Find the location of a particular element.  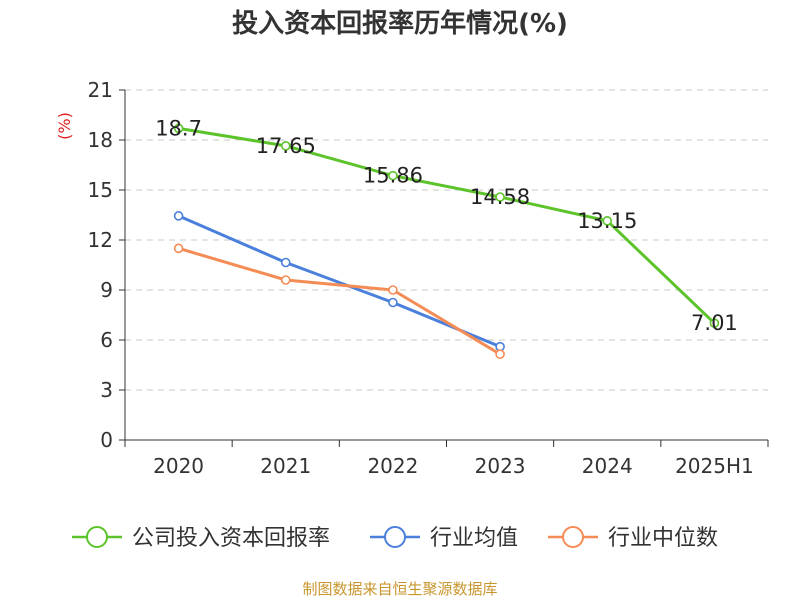

x-tick-label: 2021 is located at coordinates (285, 466).